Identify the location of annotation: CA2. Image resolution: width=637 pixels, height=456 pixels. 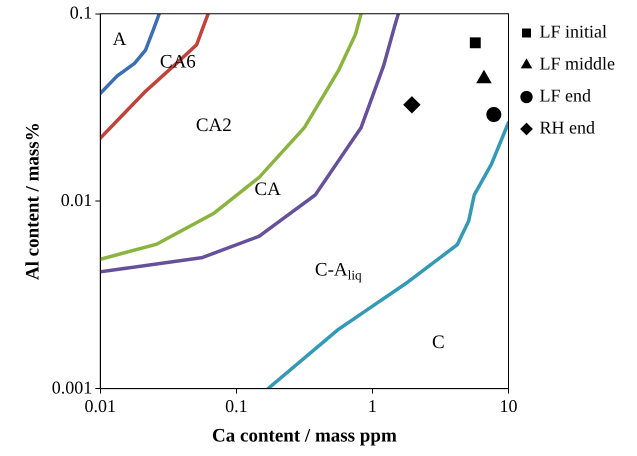
(214, 125).